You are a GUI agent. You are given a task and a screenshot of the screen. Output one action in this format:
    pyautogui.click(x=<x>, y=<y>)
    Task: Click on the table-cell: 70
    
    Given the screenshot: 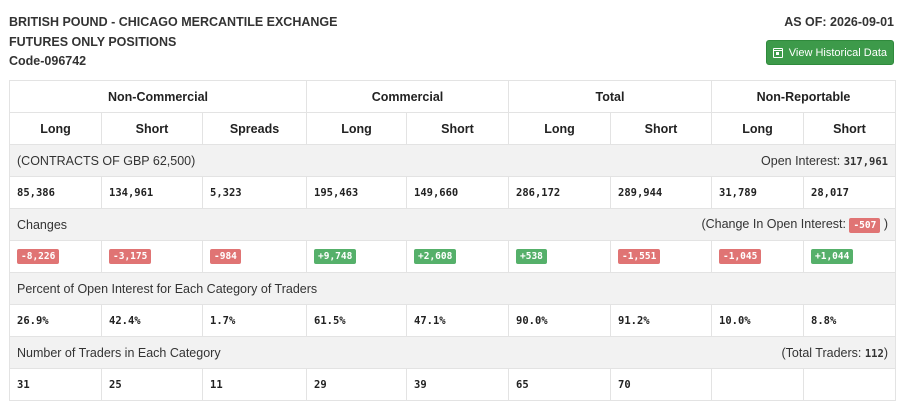 What is the action you would take?
    pyautogui.click(x=661, y=384)
    